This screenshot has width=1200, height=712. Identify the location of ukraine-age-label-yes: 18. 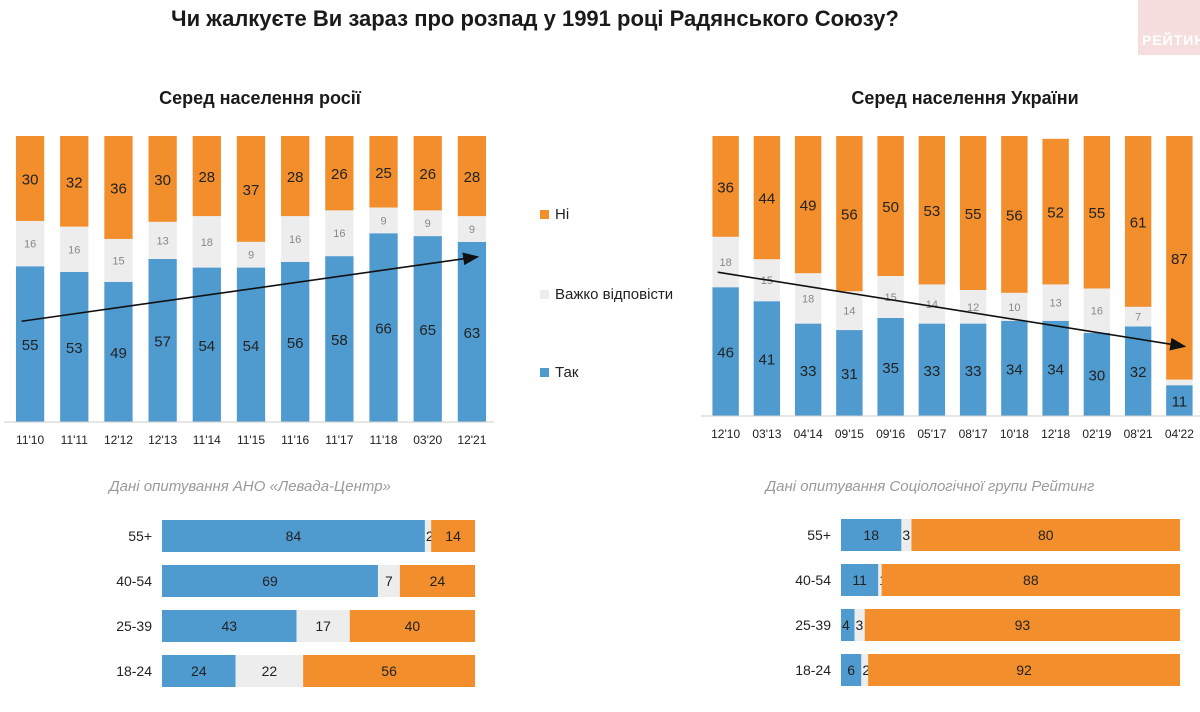
(871, 535).